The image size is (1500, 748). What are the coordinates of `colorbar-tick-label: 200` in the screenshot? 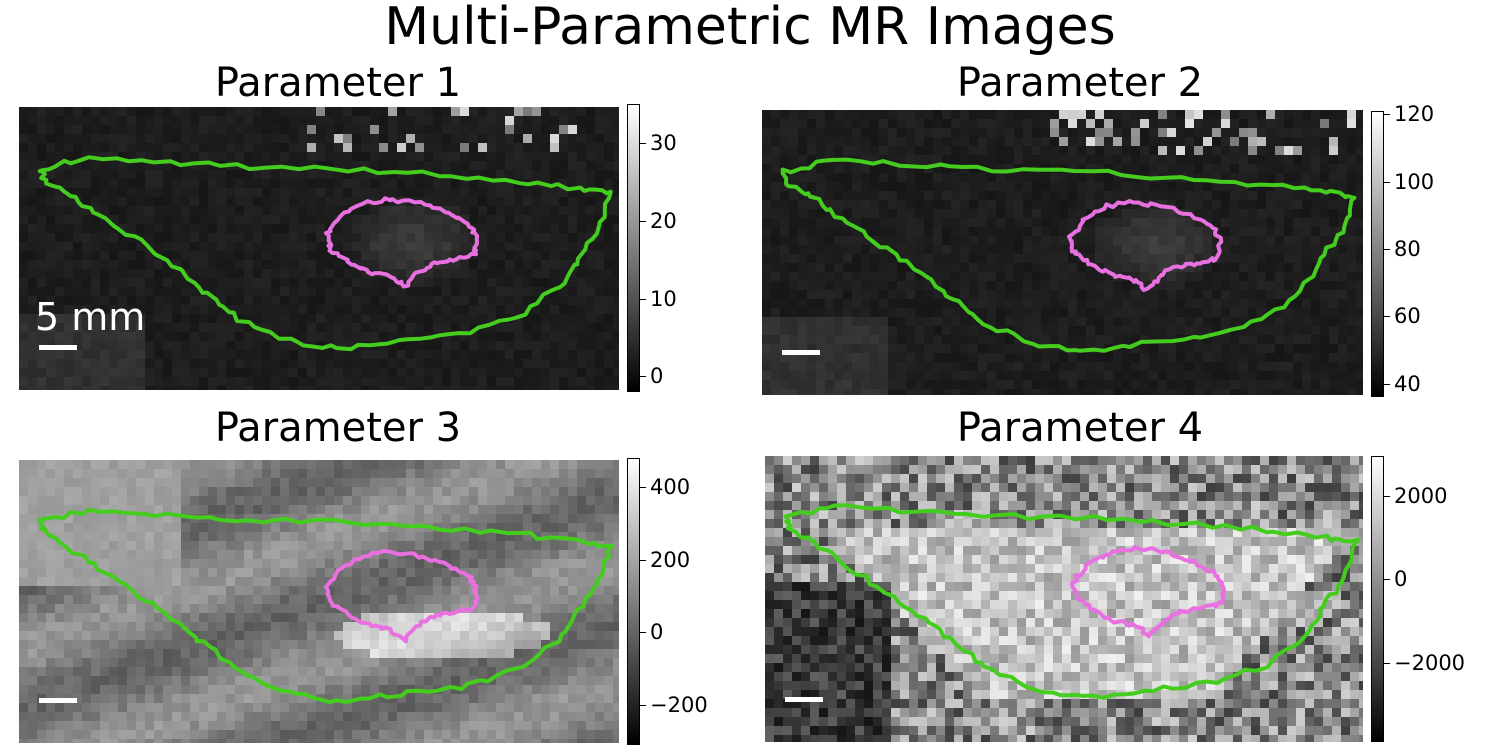 It's located at (670, 560).